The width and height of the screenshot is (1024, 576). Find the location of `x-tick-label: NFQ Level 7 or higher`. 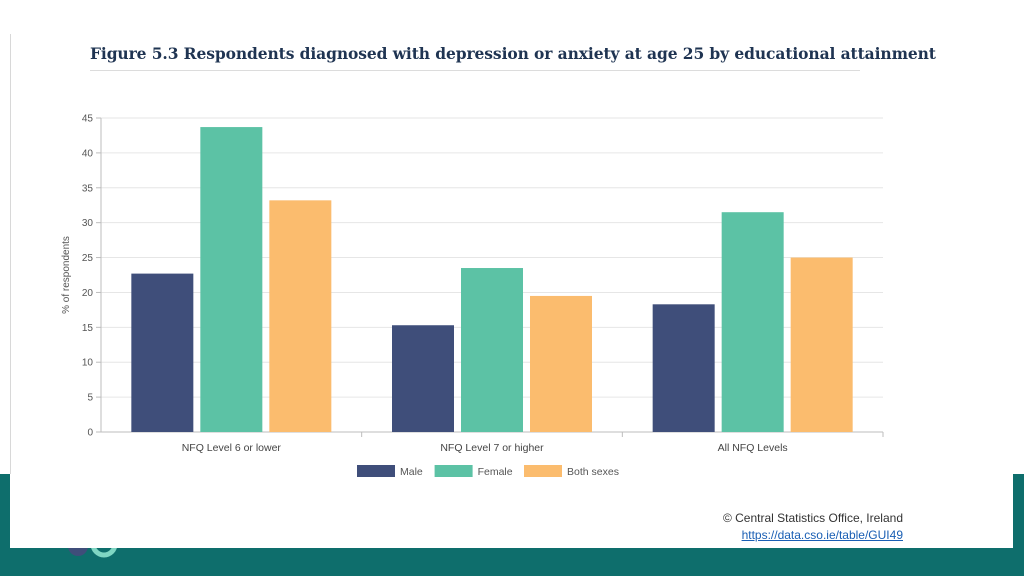

x-tick-label: NFQ Level 7 or higher is located at coordinates (492, 448).